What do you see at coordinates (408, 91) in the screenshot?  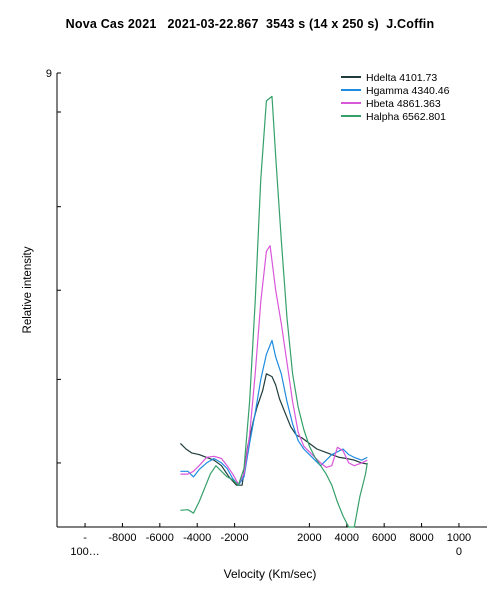 I see `legend-entry-label: Hgamma 4340.46` at bounding box center [408, 91].